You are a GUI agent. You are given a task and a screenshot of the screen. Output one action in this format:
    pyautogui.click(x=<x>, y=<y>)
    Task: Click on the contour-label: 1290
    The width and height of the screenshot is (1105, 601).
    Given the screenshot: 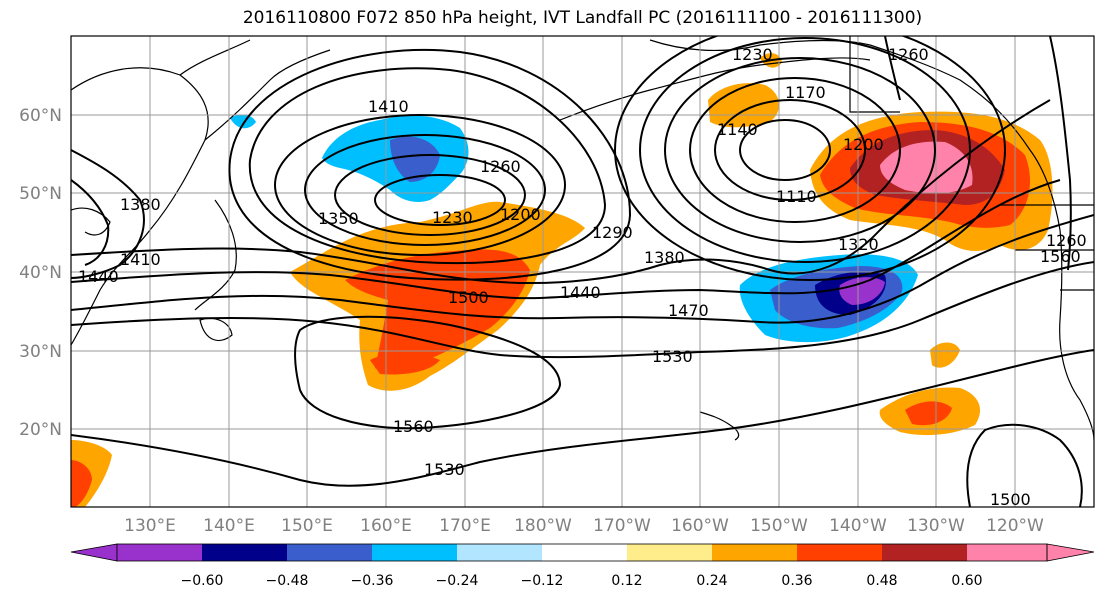 What is the action you would take?
    pyautogui.click(x=612, y=232)
    